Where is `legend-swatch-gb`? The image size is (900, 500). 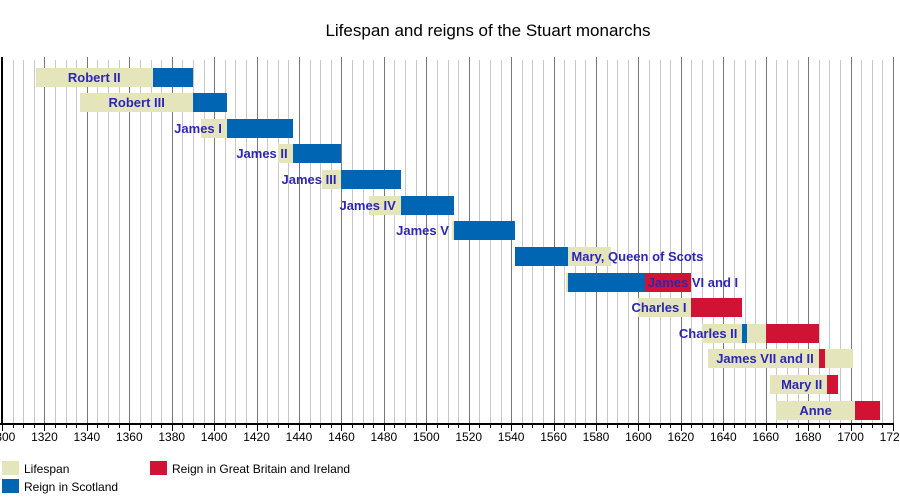
legend-swatch-gb is located at coordinates (158, 468).